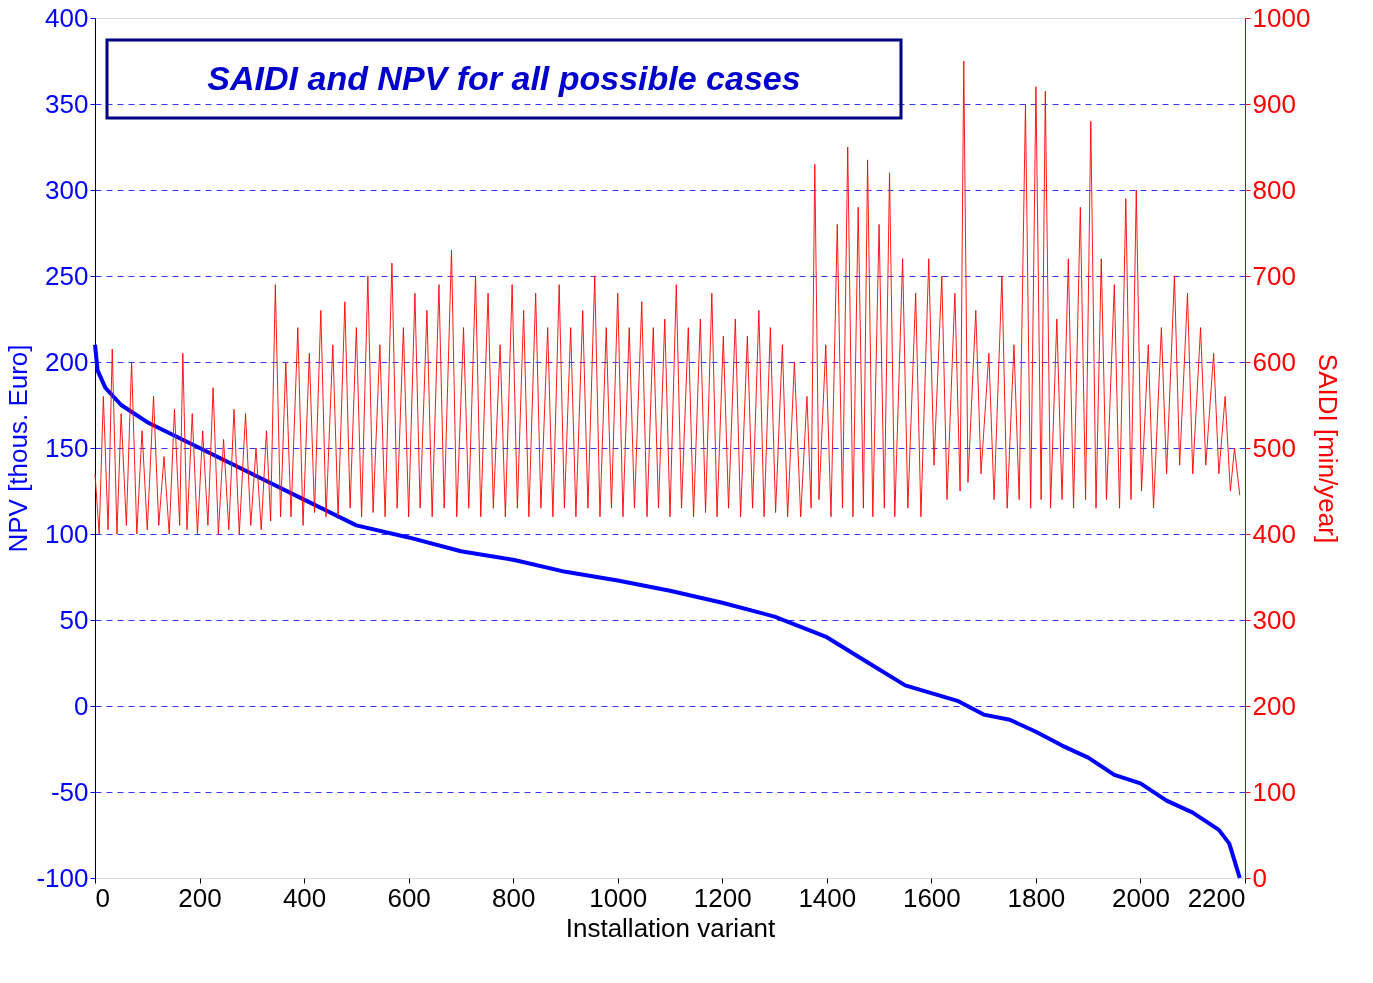 The height and width of the screenshot is (983, 1373). Describe the element at coordinates (1281, 17) in the screenshot. I see `y2-tick-label: 1000` at that location.